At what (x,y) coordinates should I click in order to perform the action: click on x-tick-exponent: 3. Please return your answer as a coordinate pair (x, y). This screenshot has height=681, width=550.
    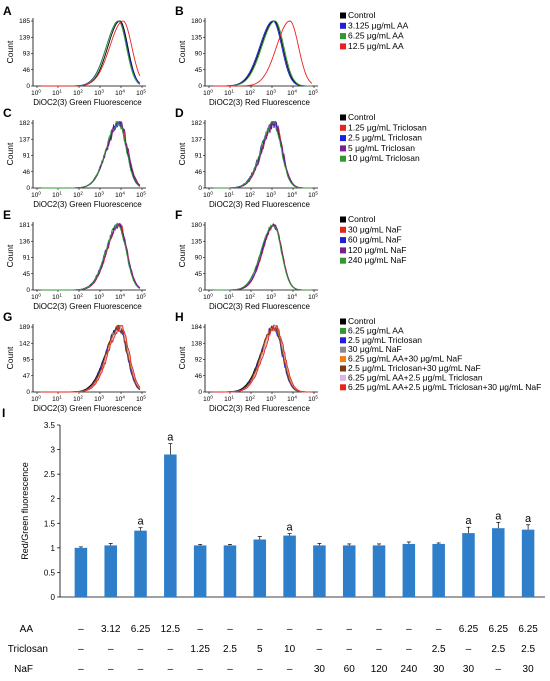
    Looking at the image, I should click on (274, 397).